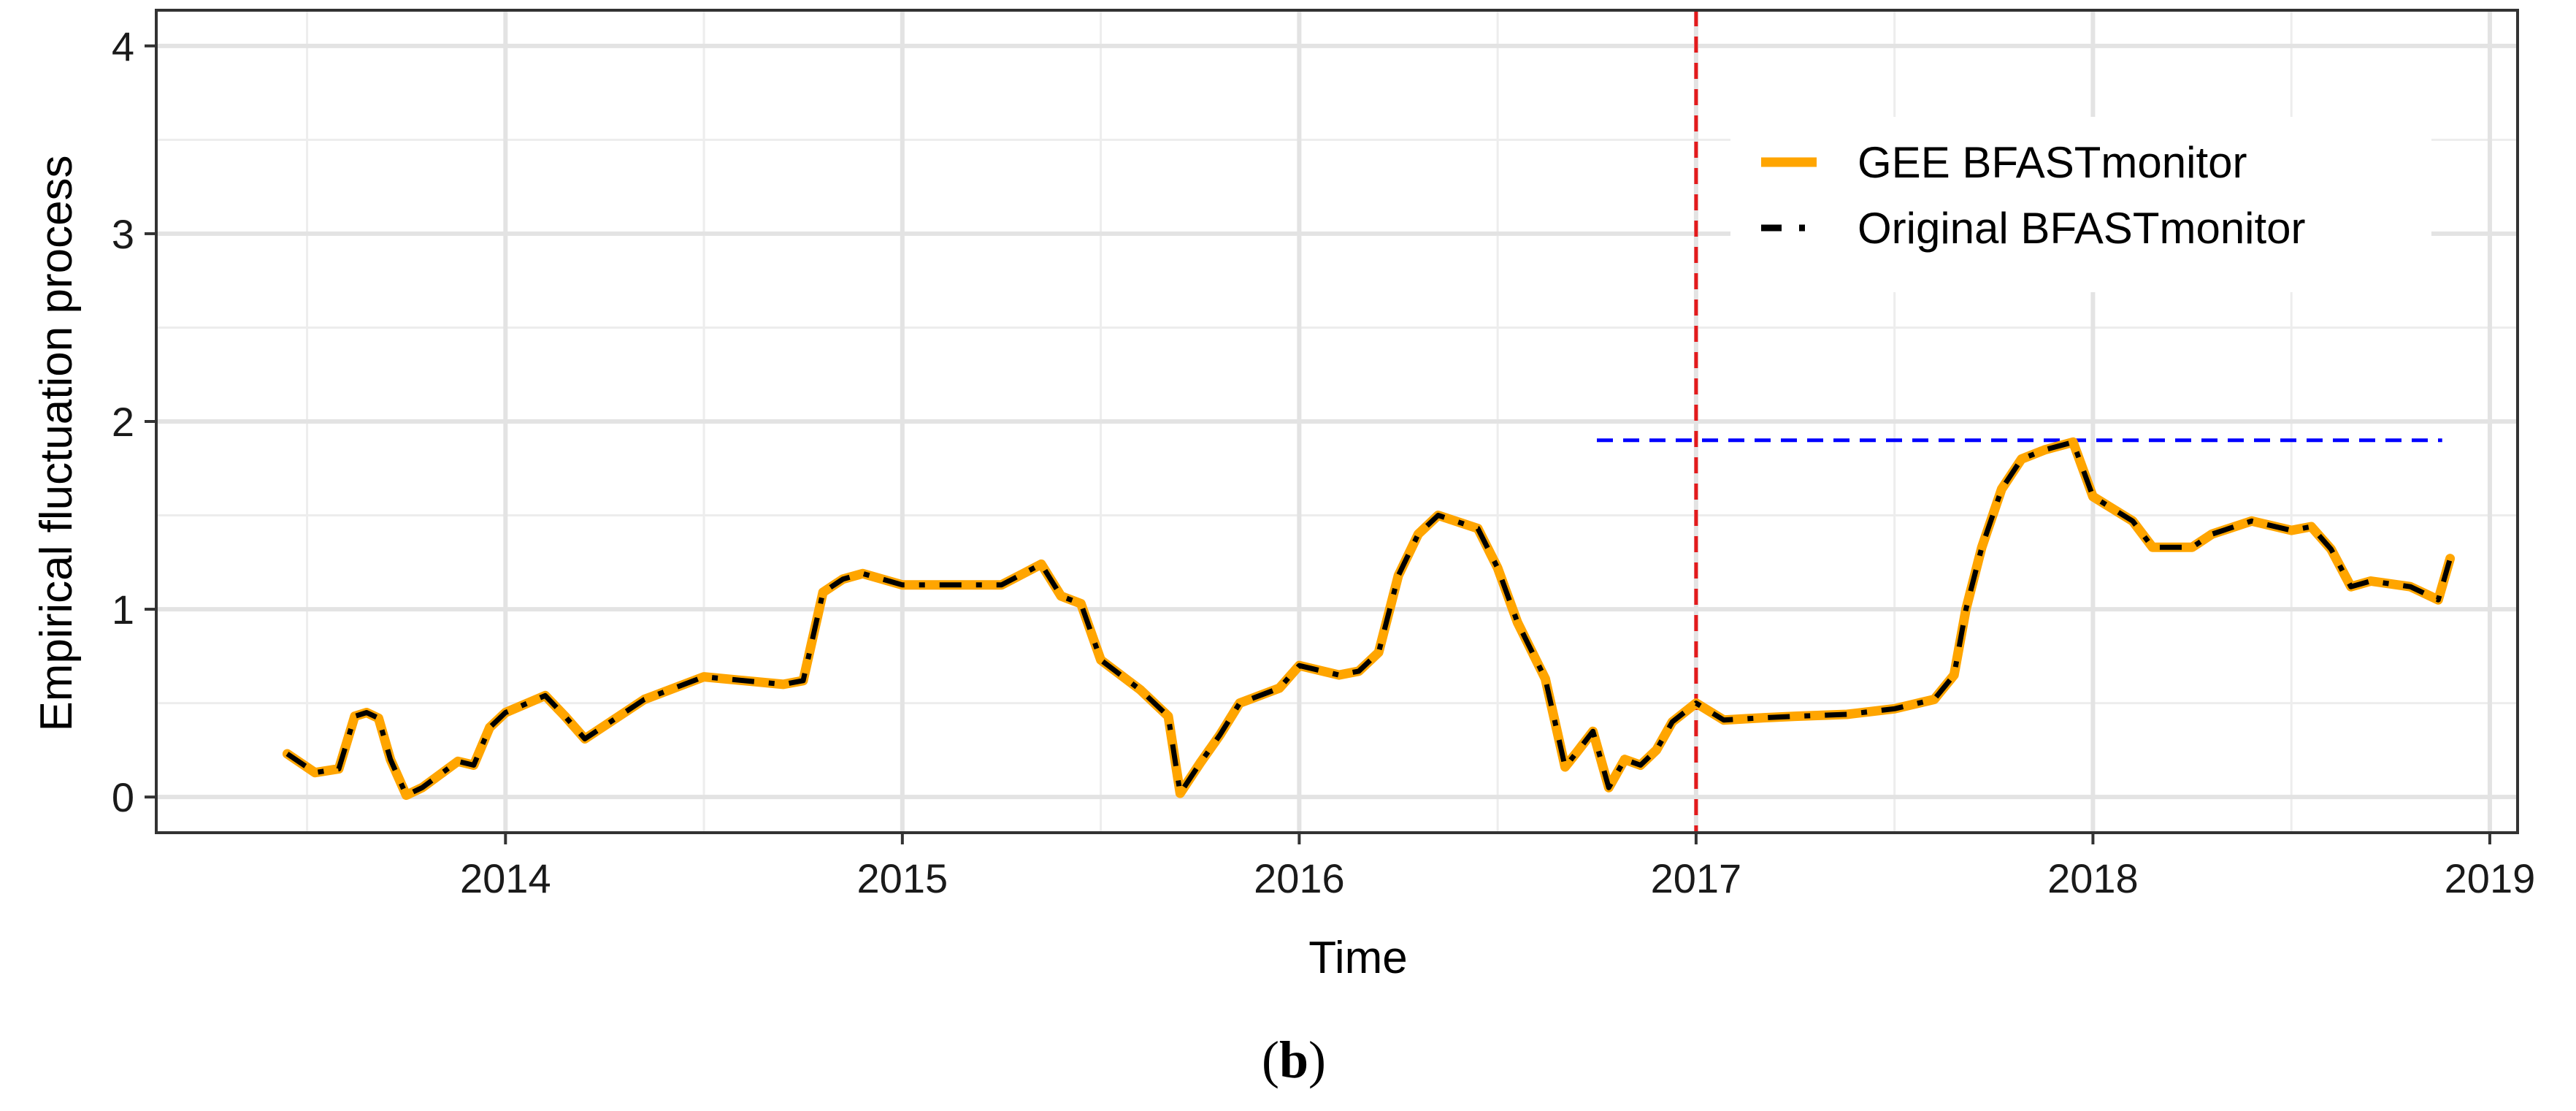 The width and height of the screenshot is (2576, 1111). I want to click on legend-background, so click(2080, 205).